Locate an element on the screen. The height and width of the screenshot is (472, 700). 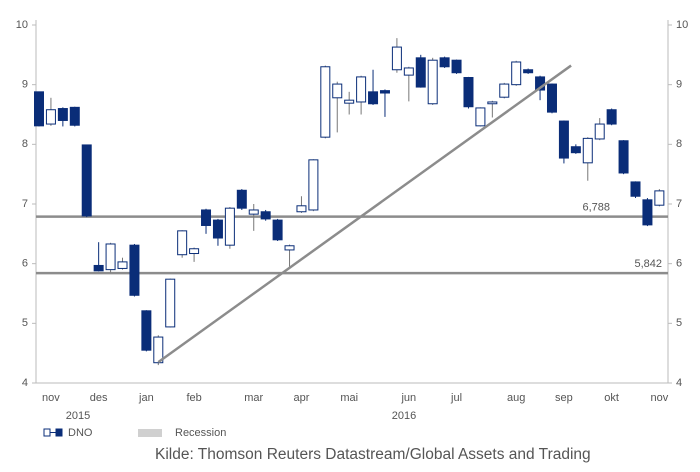
y2-tick-label: 4 is located at coordinates (679, 383).